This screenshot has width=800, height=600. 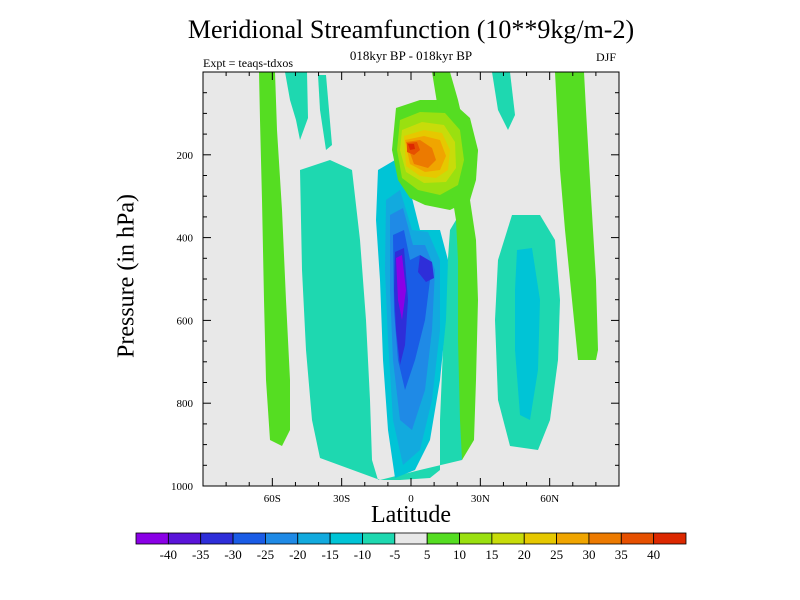 I want to click on x-tick-label: 30S, so click(x=341, y=499).